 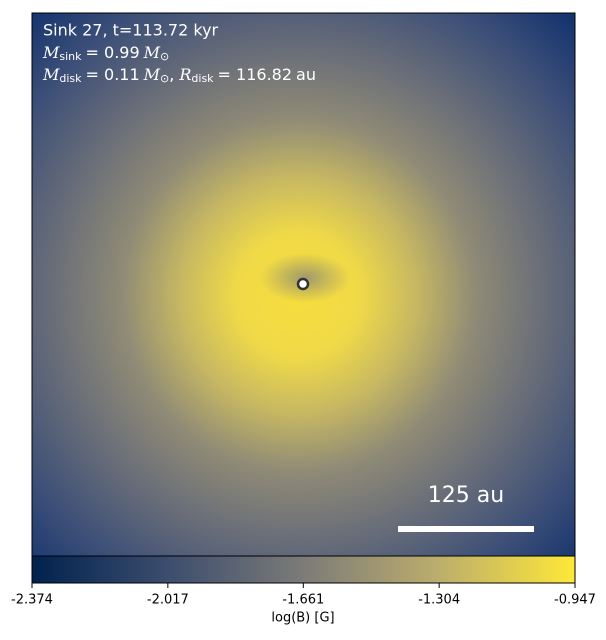 I want to click on sub: sink, so click(x=70, y=56).